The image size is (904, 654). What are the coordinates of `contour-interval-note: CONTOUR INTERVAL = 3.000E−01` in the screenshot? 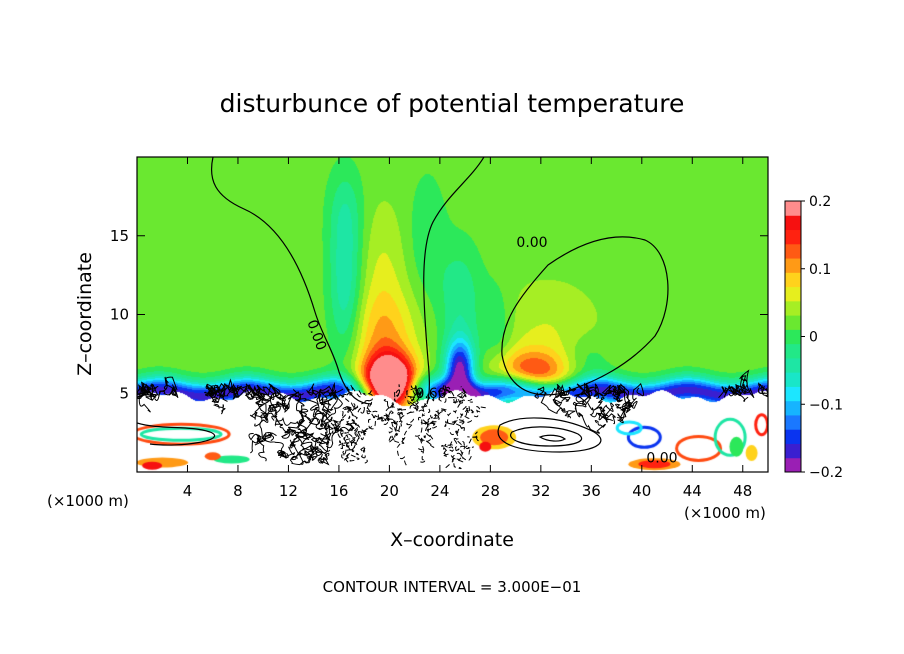 It's located at (452, 587).